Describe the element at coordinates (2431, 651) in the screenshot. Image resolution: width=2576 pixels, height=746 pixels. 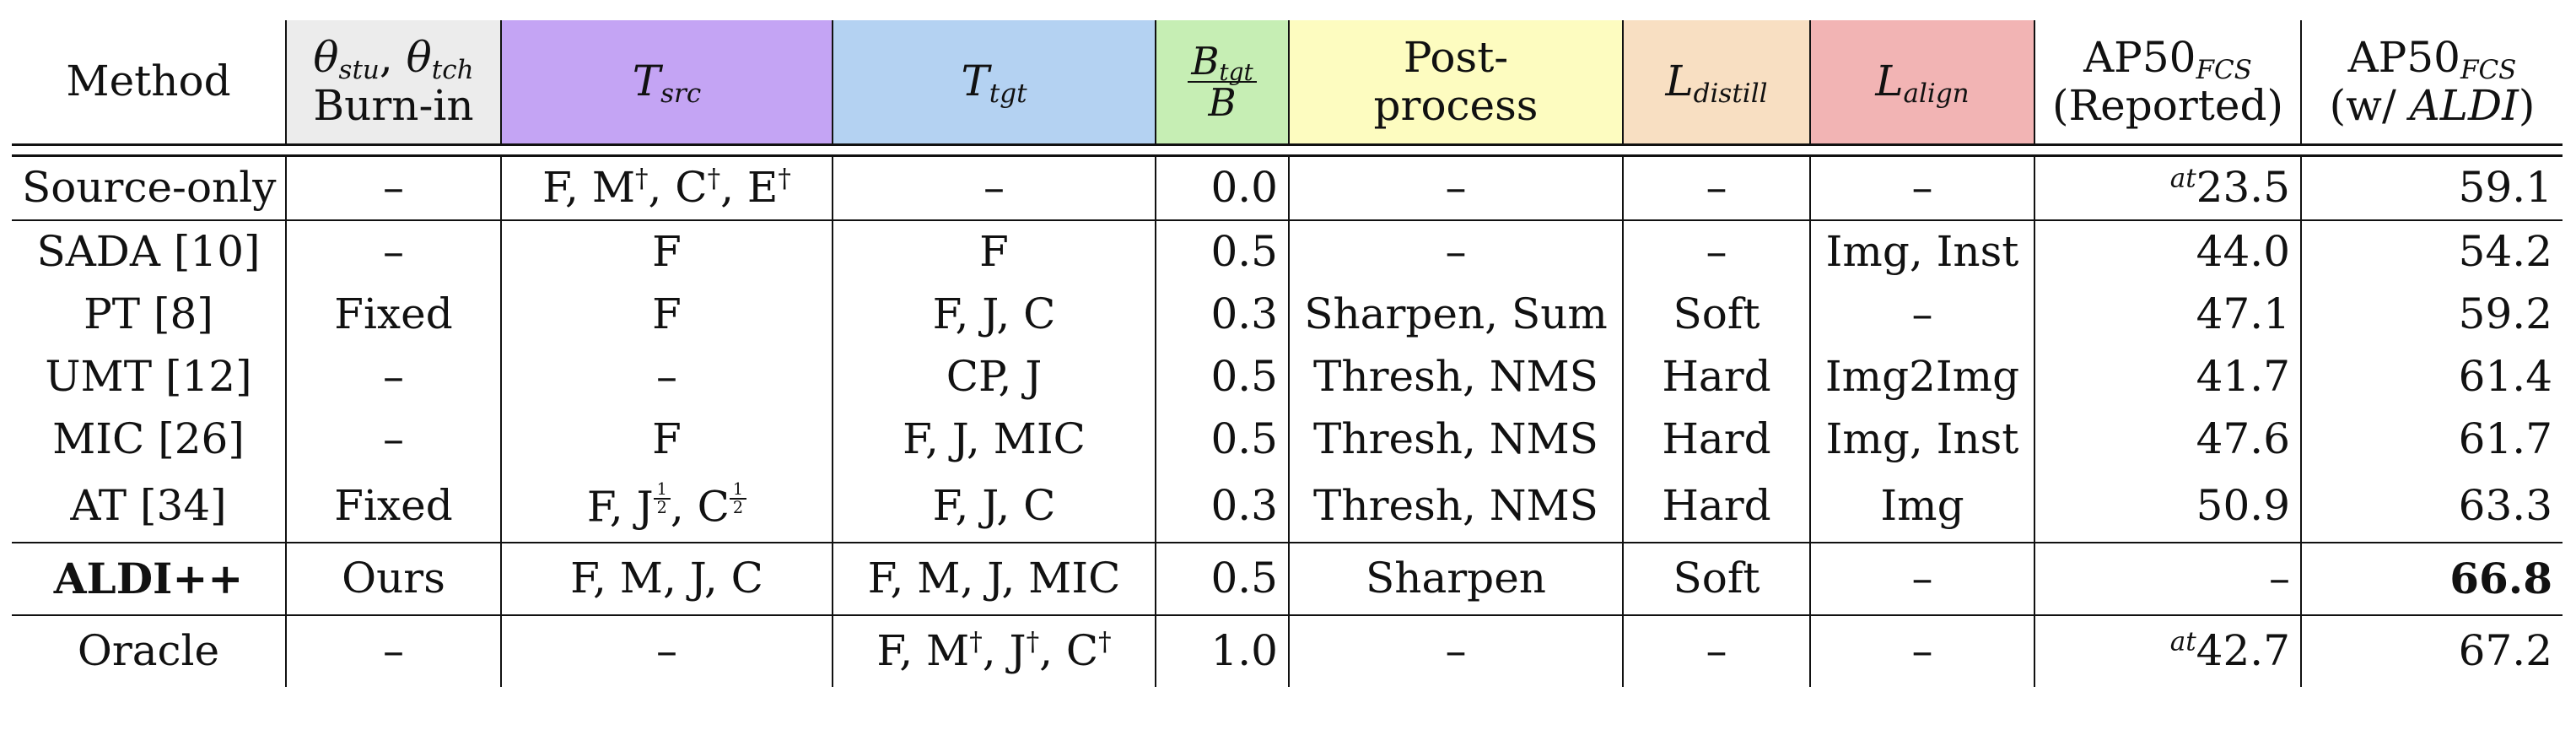
I see `cell-ap-aldi: 67.2` at that location.